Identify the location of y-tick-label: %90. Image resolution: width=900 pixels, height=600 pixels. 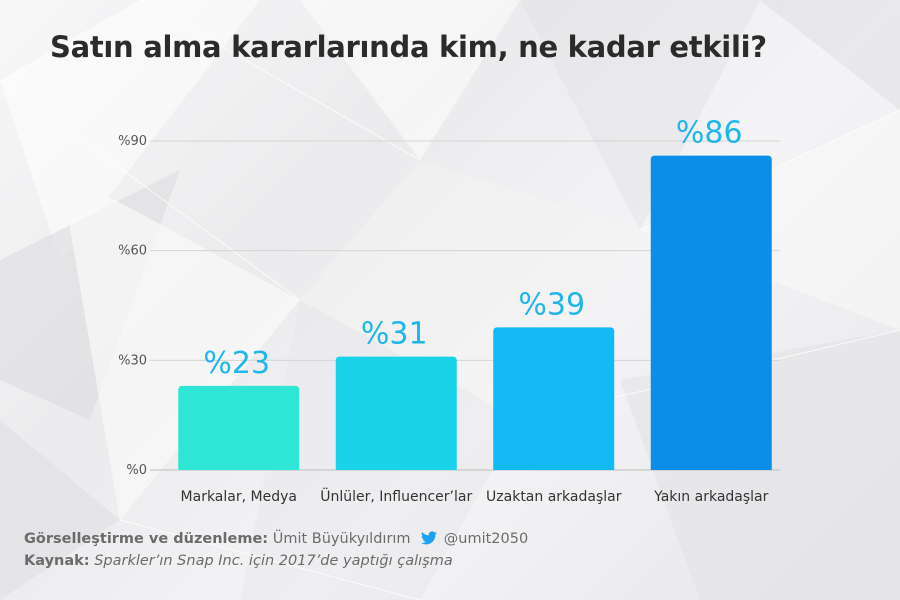
(132, 141).